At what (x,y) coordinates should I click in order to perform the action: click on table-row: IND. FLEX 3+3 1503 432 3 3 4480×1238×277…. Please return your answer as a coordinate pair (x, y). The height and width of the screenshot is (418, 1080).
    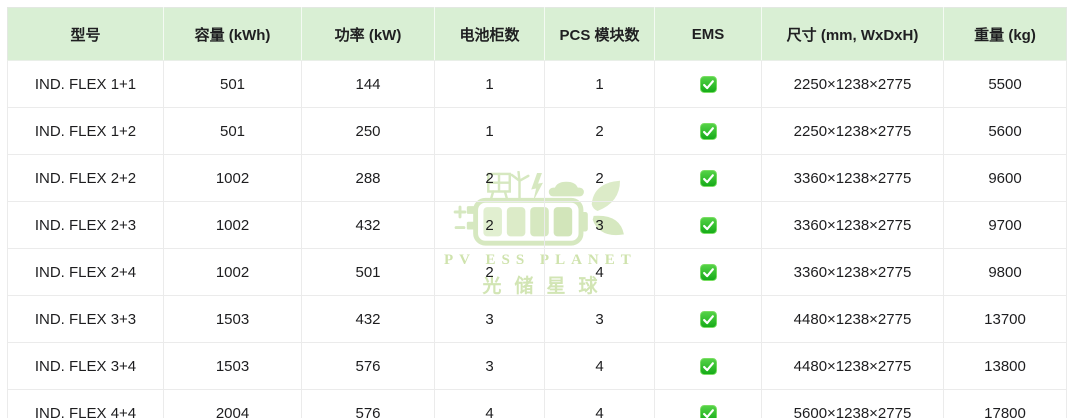
    Looking at the image, I should click on (537, 319).